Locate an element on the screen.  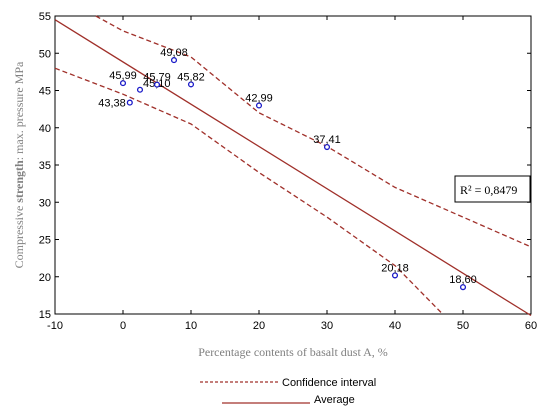
data-label: 45,82 is located at coordinates (191, 77).